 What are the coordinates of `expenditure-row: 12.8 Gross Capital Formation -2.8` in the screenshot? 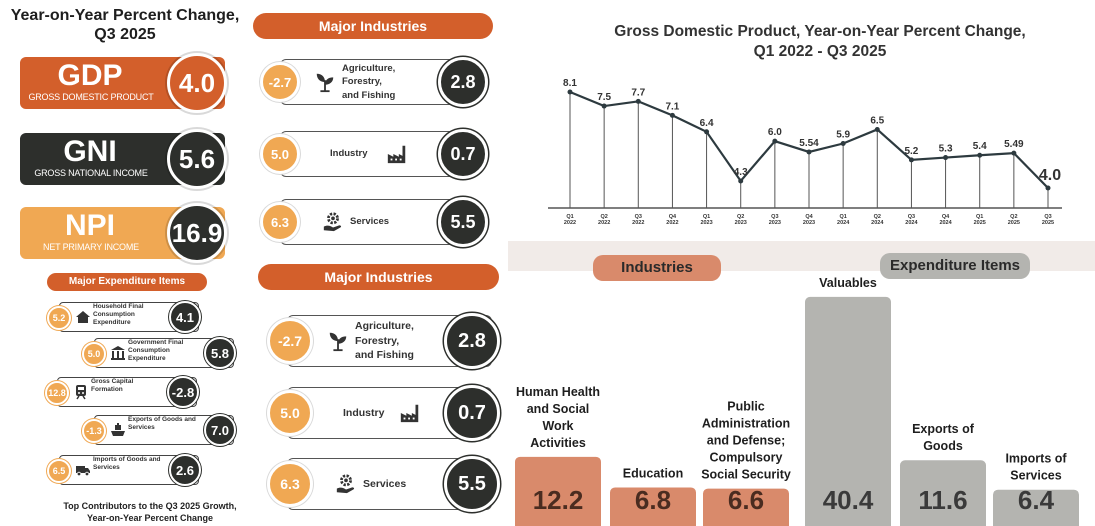 It's located at (125, 392).